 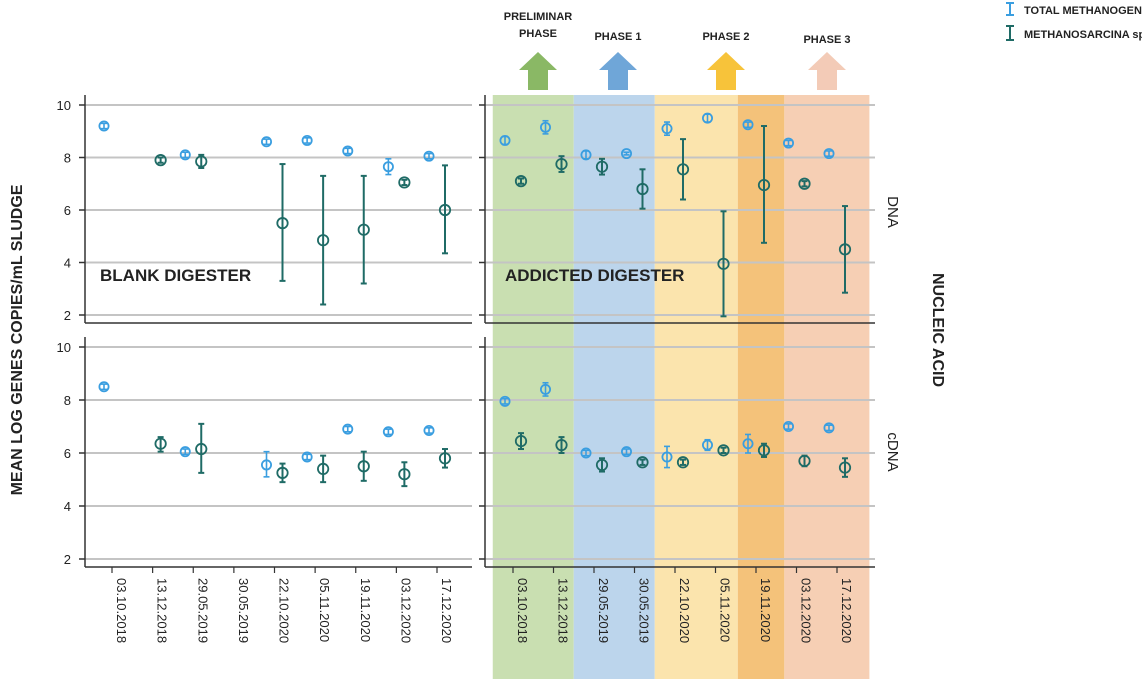 I want to click on x-tick-label: 29.05.2019, so click(x=603, y=610).